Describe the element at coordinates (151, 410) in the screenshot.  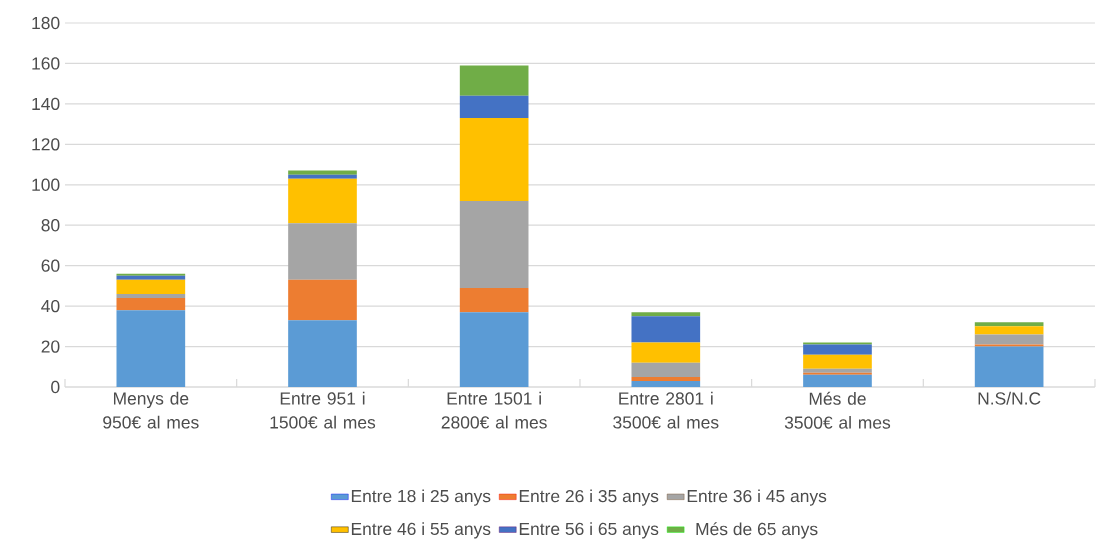
I see `x-tick-label: Menys de 950€ al mes` at that location.